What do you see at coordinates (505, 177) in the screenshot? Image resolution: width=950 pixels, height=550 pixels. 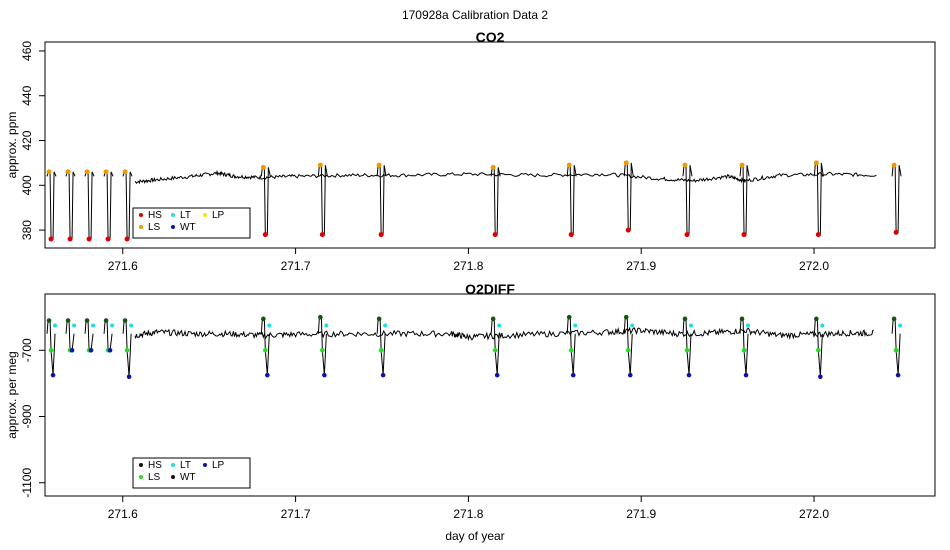 I see `series-line` at bounding box center [505, 177].